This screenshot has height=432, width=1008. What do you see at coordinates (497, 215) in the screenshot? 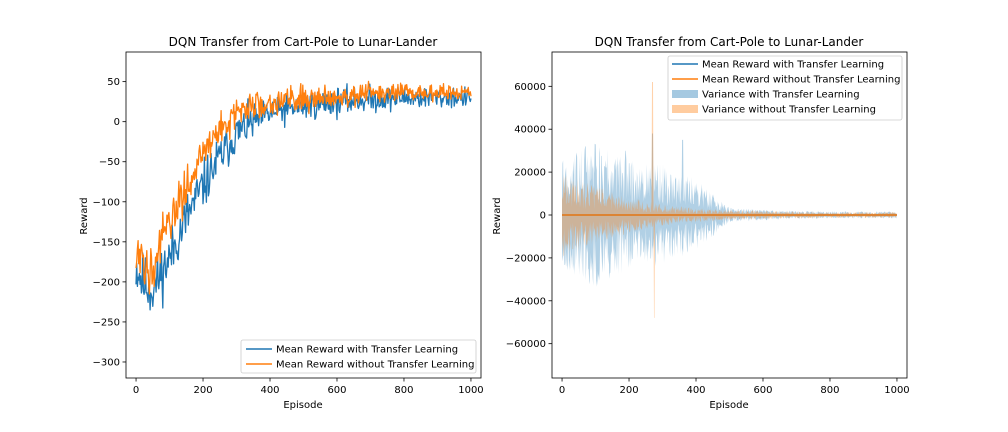
I see `right-chart-ylabel: Reward` at bounding box center [497, 215].